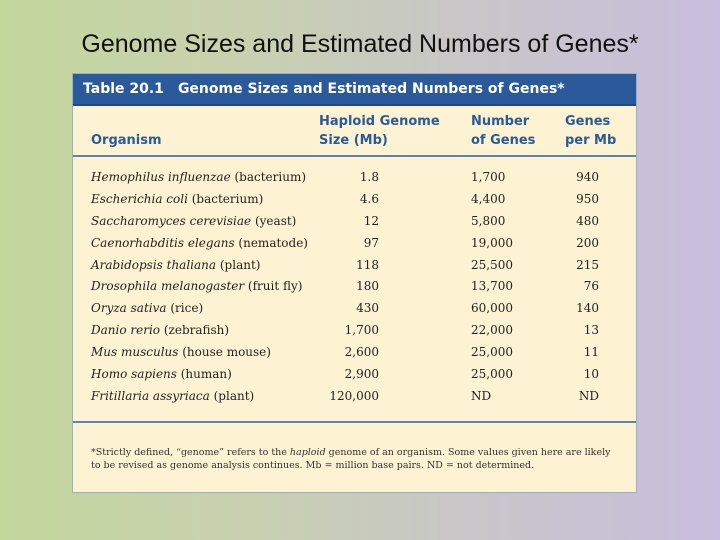 The width and height of the screenshot is (720, 540). Describe the element at coordinates (588, 395) in the screenshot. I see `cell-genes-per-mb: ND` at that location.